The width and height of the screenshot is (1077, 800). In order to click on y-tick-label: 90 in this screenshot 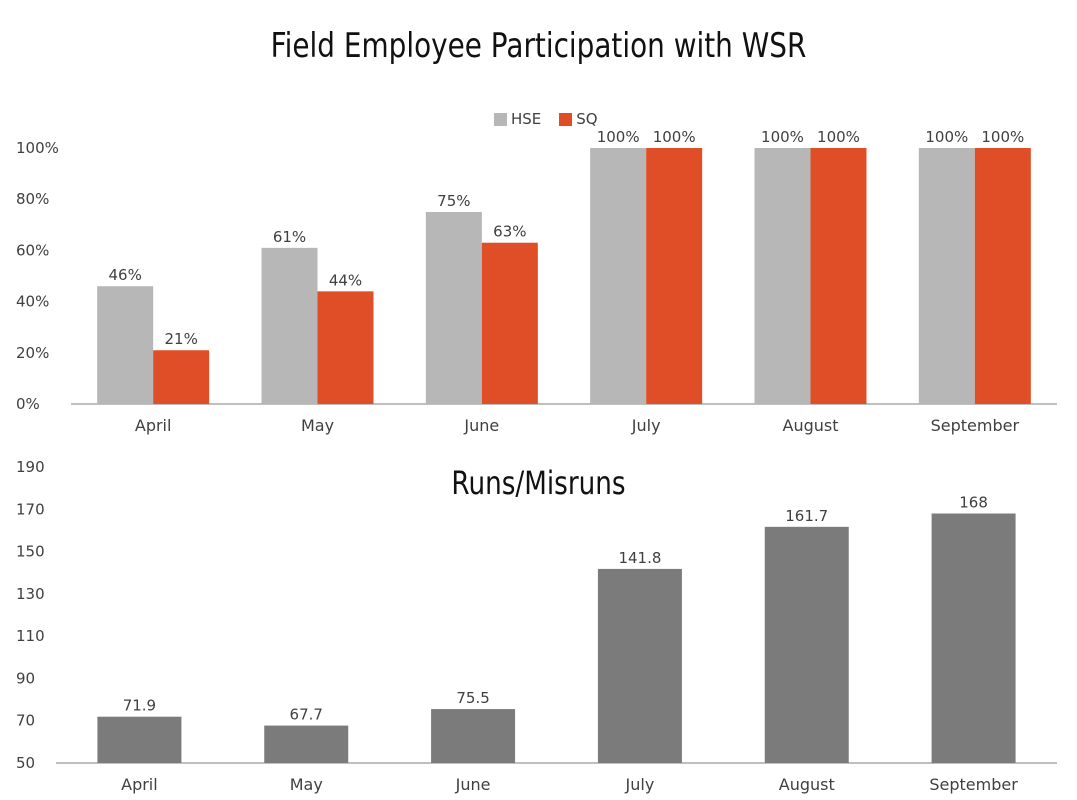, I will do `click(25, 678)`.